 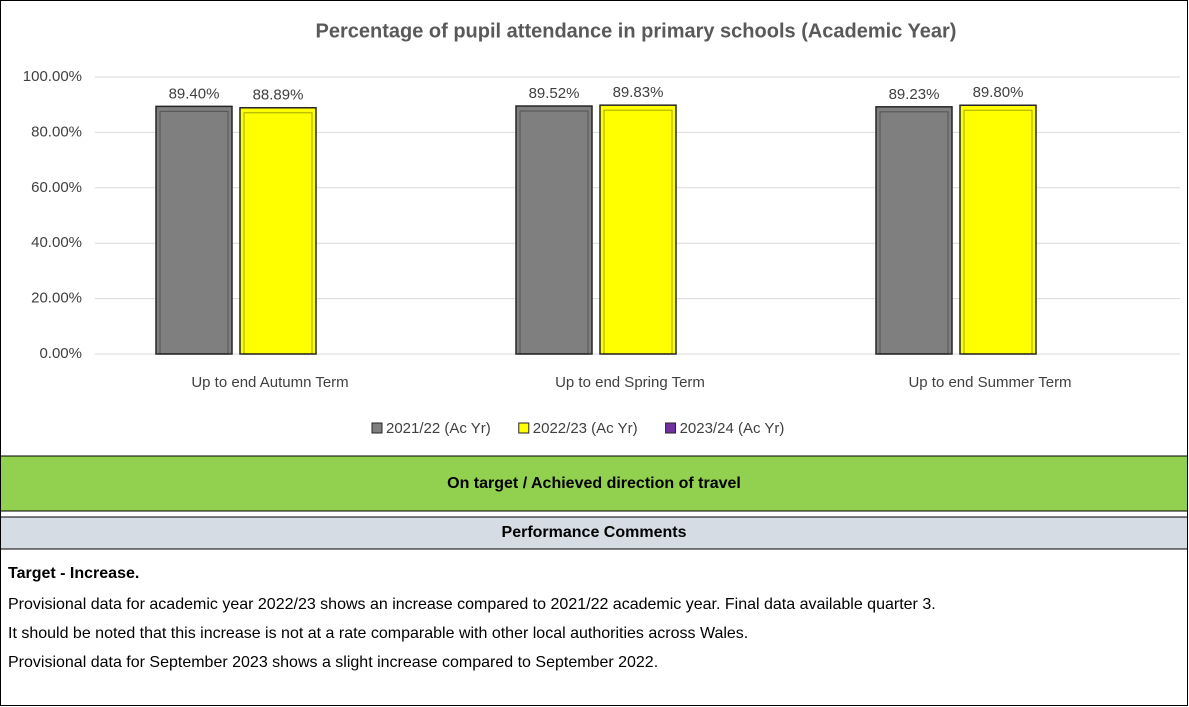 I want to click on y-tick-label: 20.00%, so click(x=56, y=298).